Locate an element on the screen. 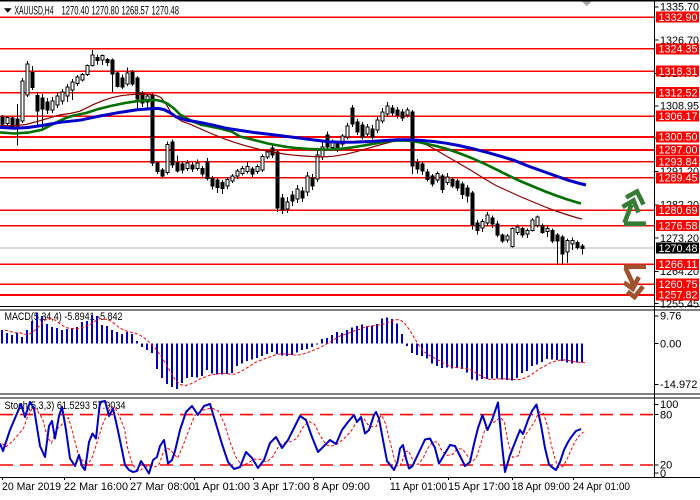 The height and width of the screenshot is (500, 700). svg-text: 1332.90 is located at coordinates (678, 18).